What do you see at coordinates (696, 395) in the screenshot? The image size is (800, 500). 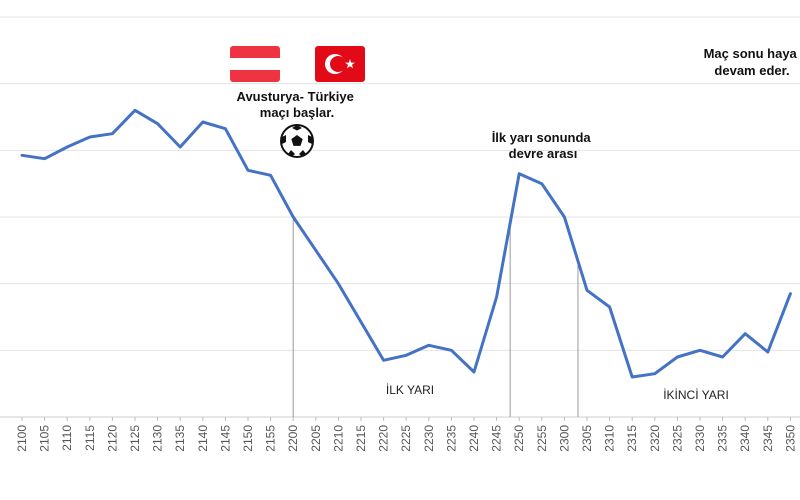 I see `phase-label-second-half: İKİNCİ YARI` at bounding box center [696, 395].